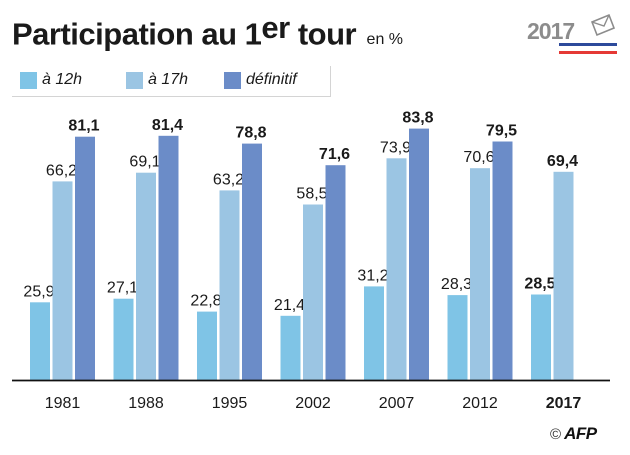 The height and width of the screenshot is (455, 630). What do you see at coordinates (313, 403) in the screenshot?
I see `x-tick-label: 2002` at bounding box center [313, 403].